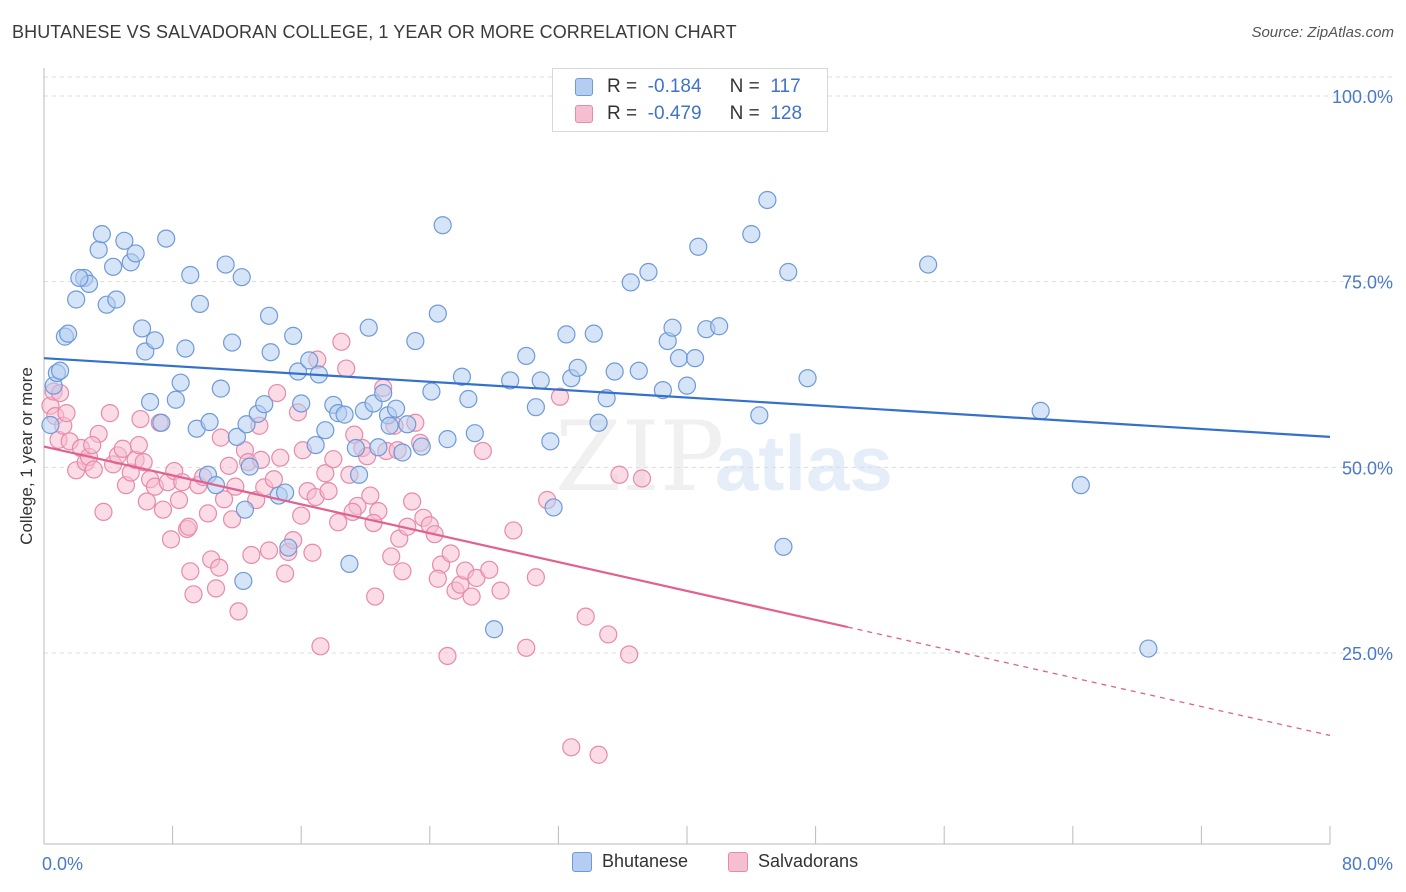  What do you see at coordinates (62, 864) in the screenshot?
I see `x-tick-label: 0.0%` at bounding box center [62, 864].